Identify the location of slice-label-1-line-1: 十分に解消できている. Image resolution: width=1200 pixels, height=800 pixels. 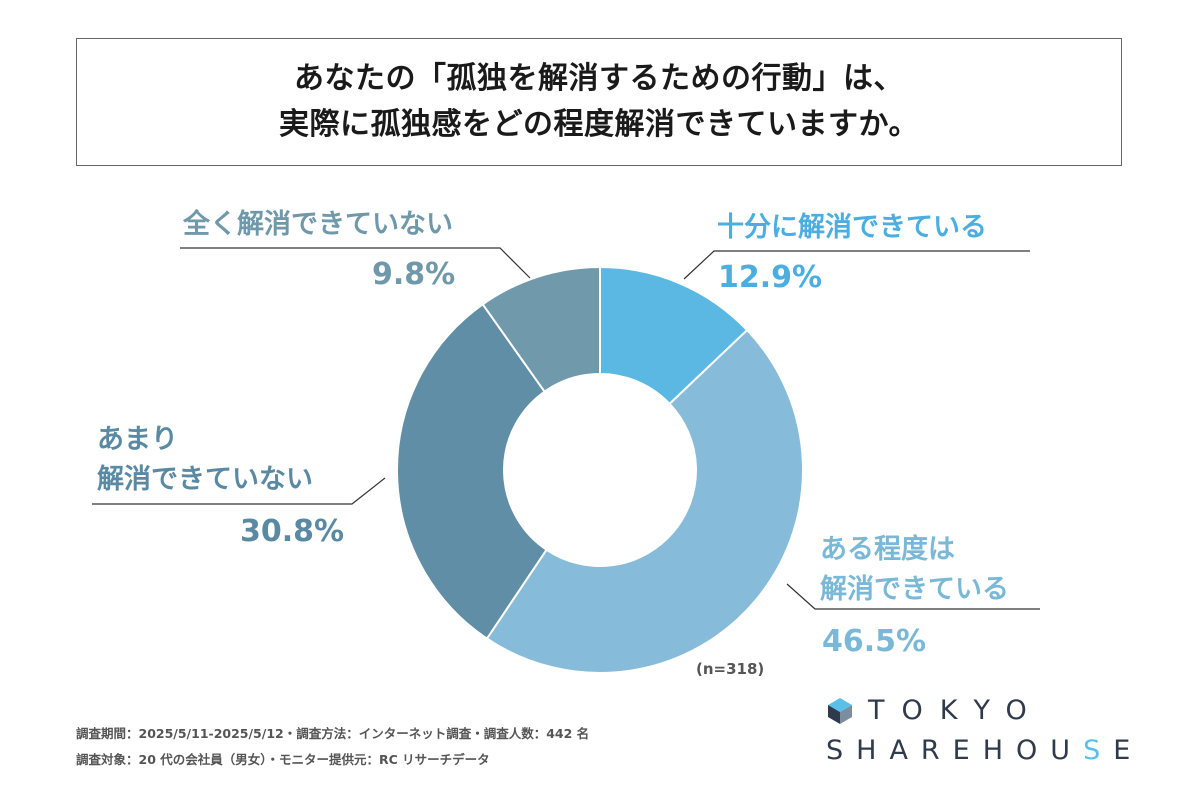
(852, 227).